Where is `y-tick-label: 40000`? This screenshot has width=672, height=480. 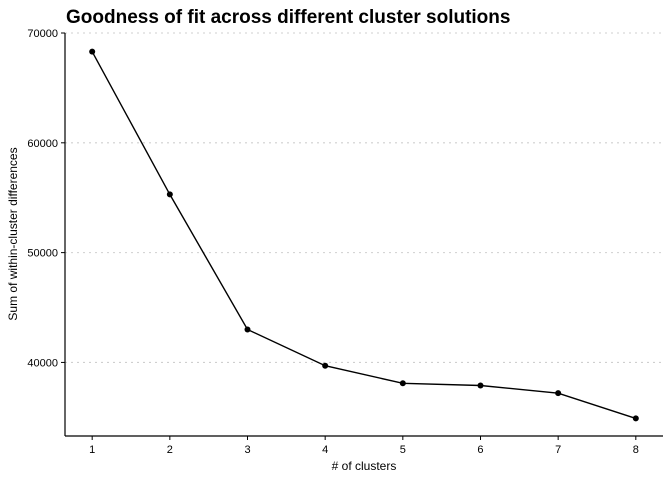 y-tick-label: 40000 is located at coordinates (42, 363).